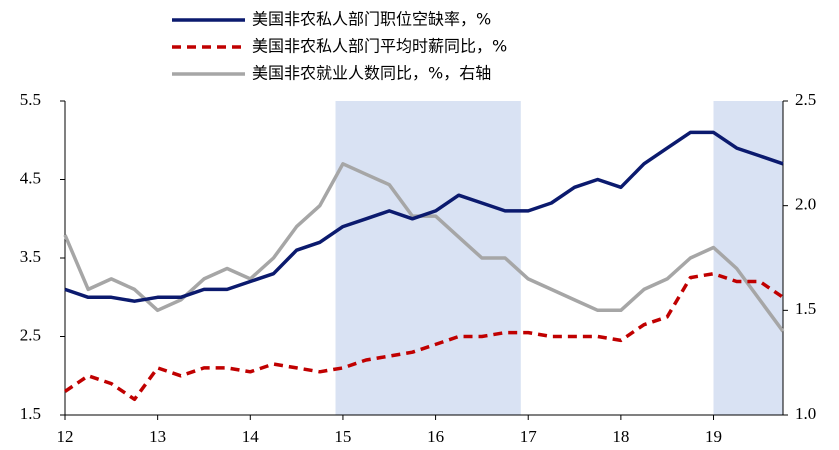 The width and height of the screenshot is (839, 450). Describe the element at coordinates (371, 19) in the screenshot. I see `legend-label: 美国非农私人部门职位空缺率，%` at that location.